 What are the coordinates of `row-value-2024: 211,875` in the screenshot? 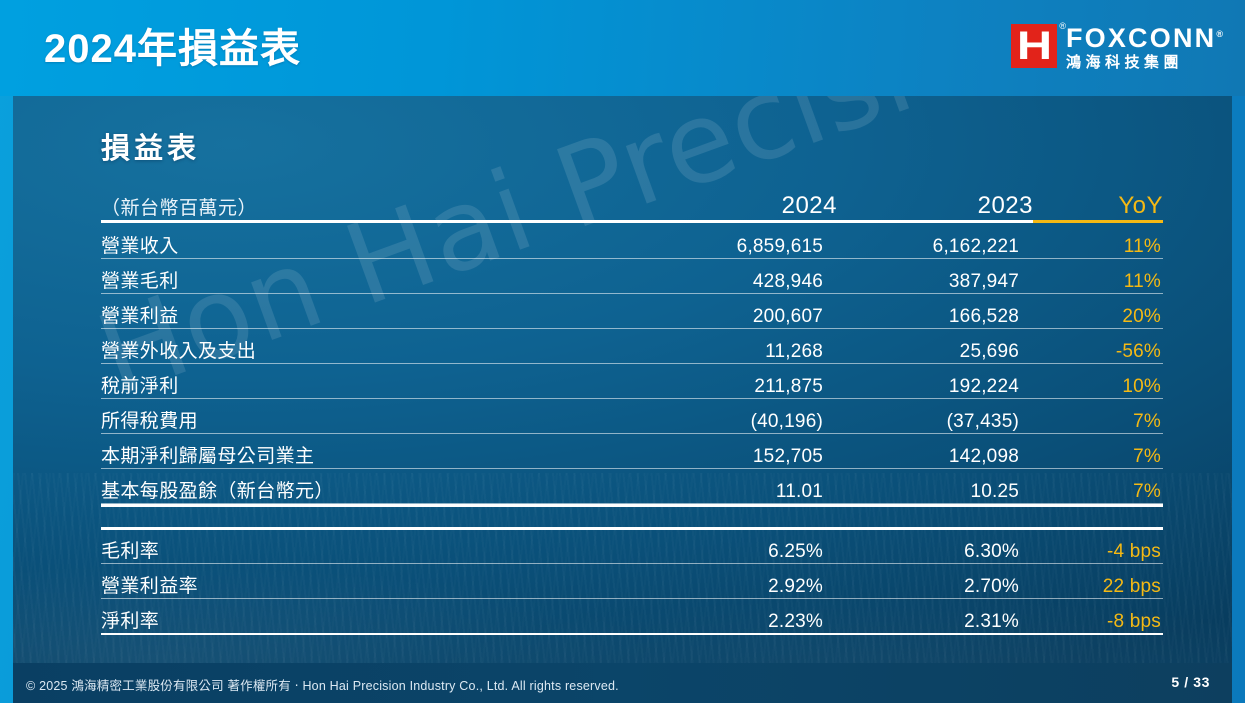 It's located at (739, 381).